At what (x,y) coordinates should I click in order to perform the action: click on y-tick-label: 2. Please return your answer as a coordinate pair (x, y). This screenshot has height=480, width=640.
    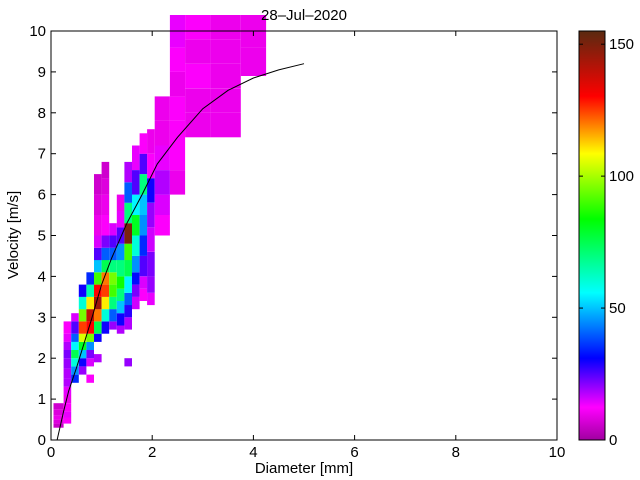
    Looking at the image, I should click on (42, 358).